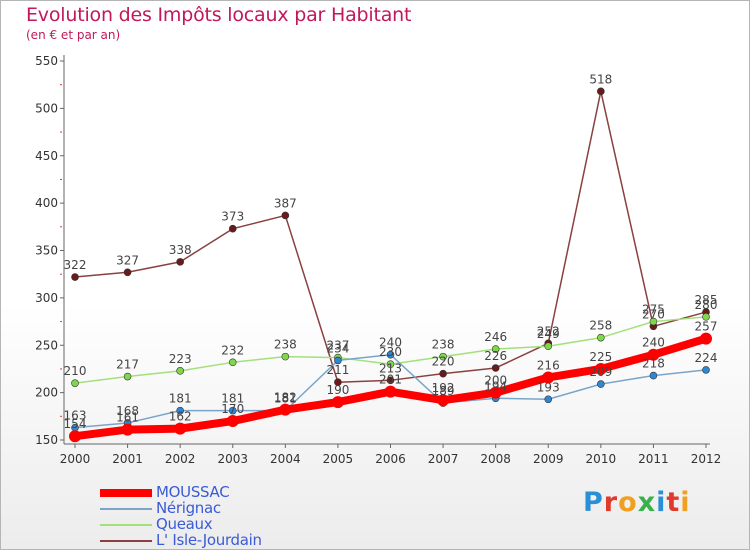 The height and width of the screenshot is (550, 750). I want to click on data-label: 216, so click(548, 365).